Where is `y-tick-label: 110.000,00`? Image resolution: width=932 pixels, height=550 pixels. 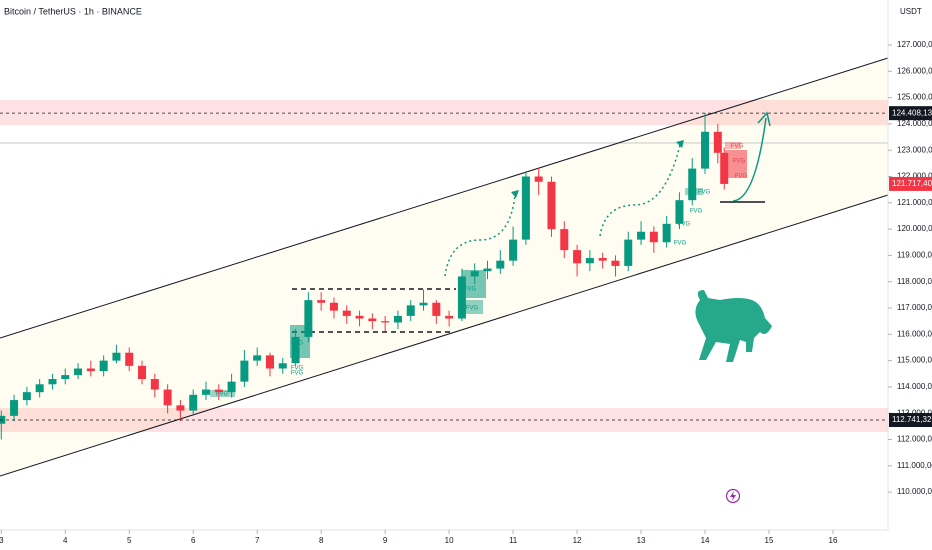
y-tick-label: 110.000,00 is located at coordinates (914, 491).